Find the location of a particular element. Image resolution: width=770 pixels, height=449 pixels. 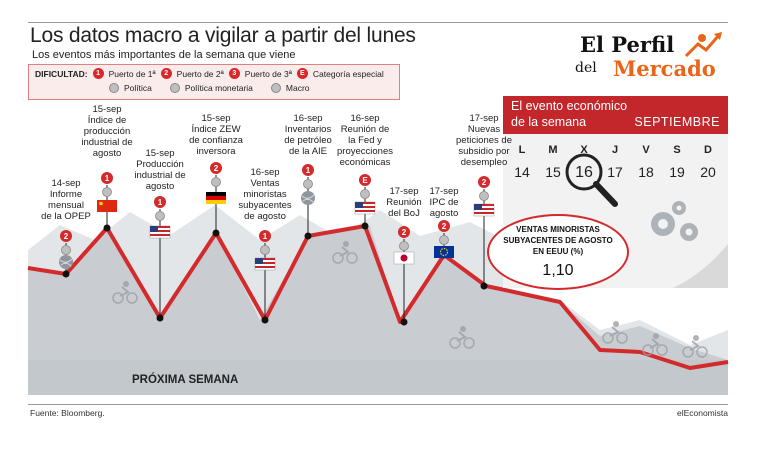

badge-icon-2: 2 is located at coordinates (166, 73).